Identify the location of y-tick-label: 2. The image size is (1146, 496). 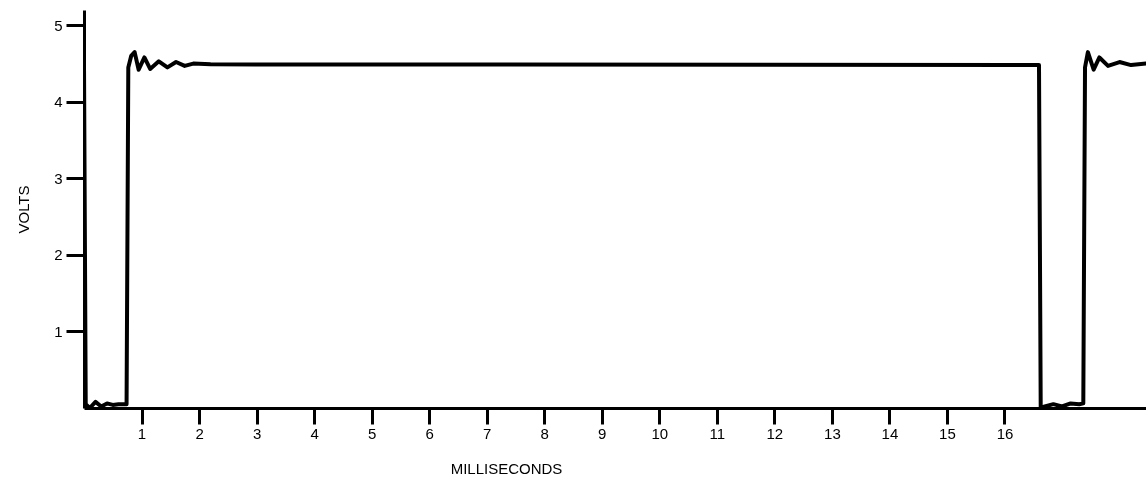
(58, 255).